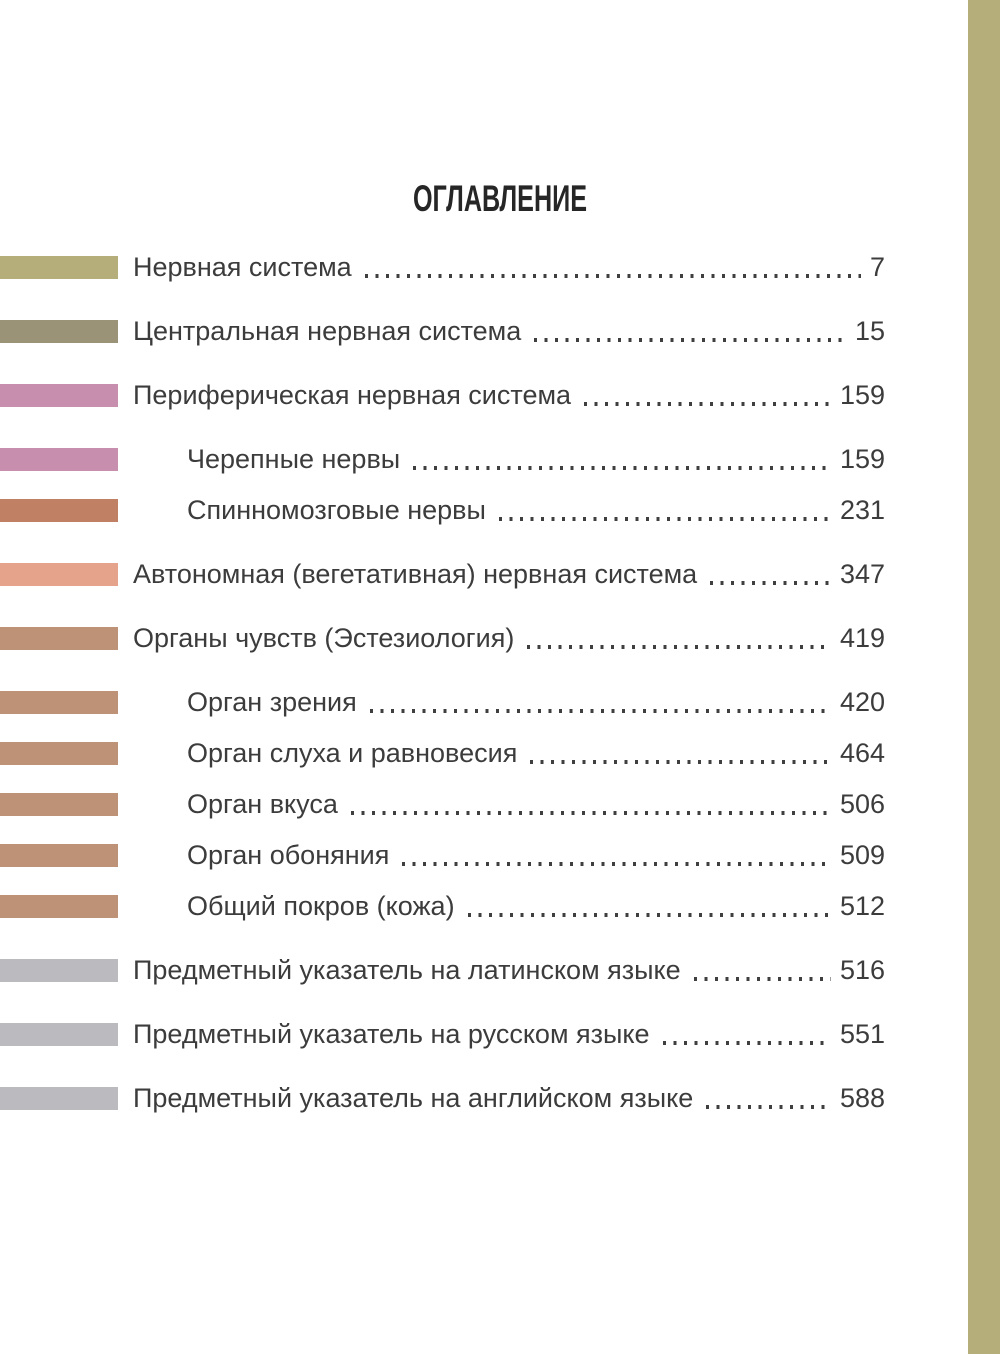 This screenshot has height=1354, width=1000. I want to click on page-number: 509, so click(862, 855).